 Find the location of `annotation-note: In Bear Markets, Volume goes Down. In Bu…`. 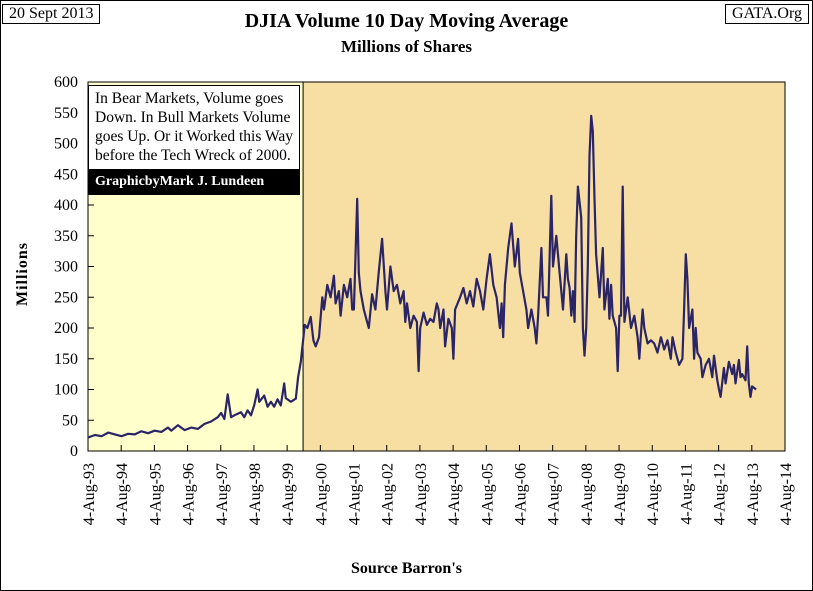

annotation-note: In Bear Markets, Volume goes Down. In Bu… is located at coordinates (194, 127).